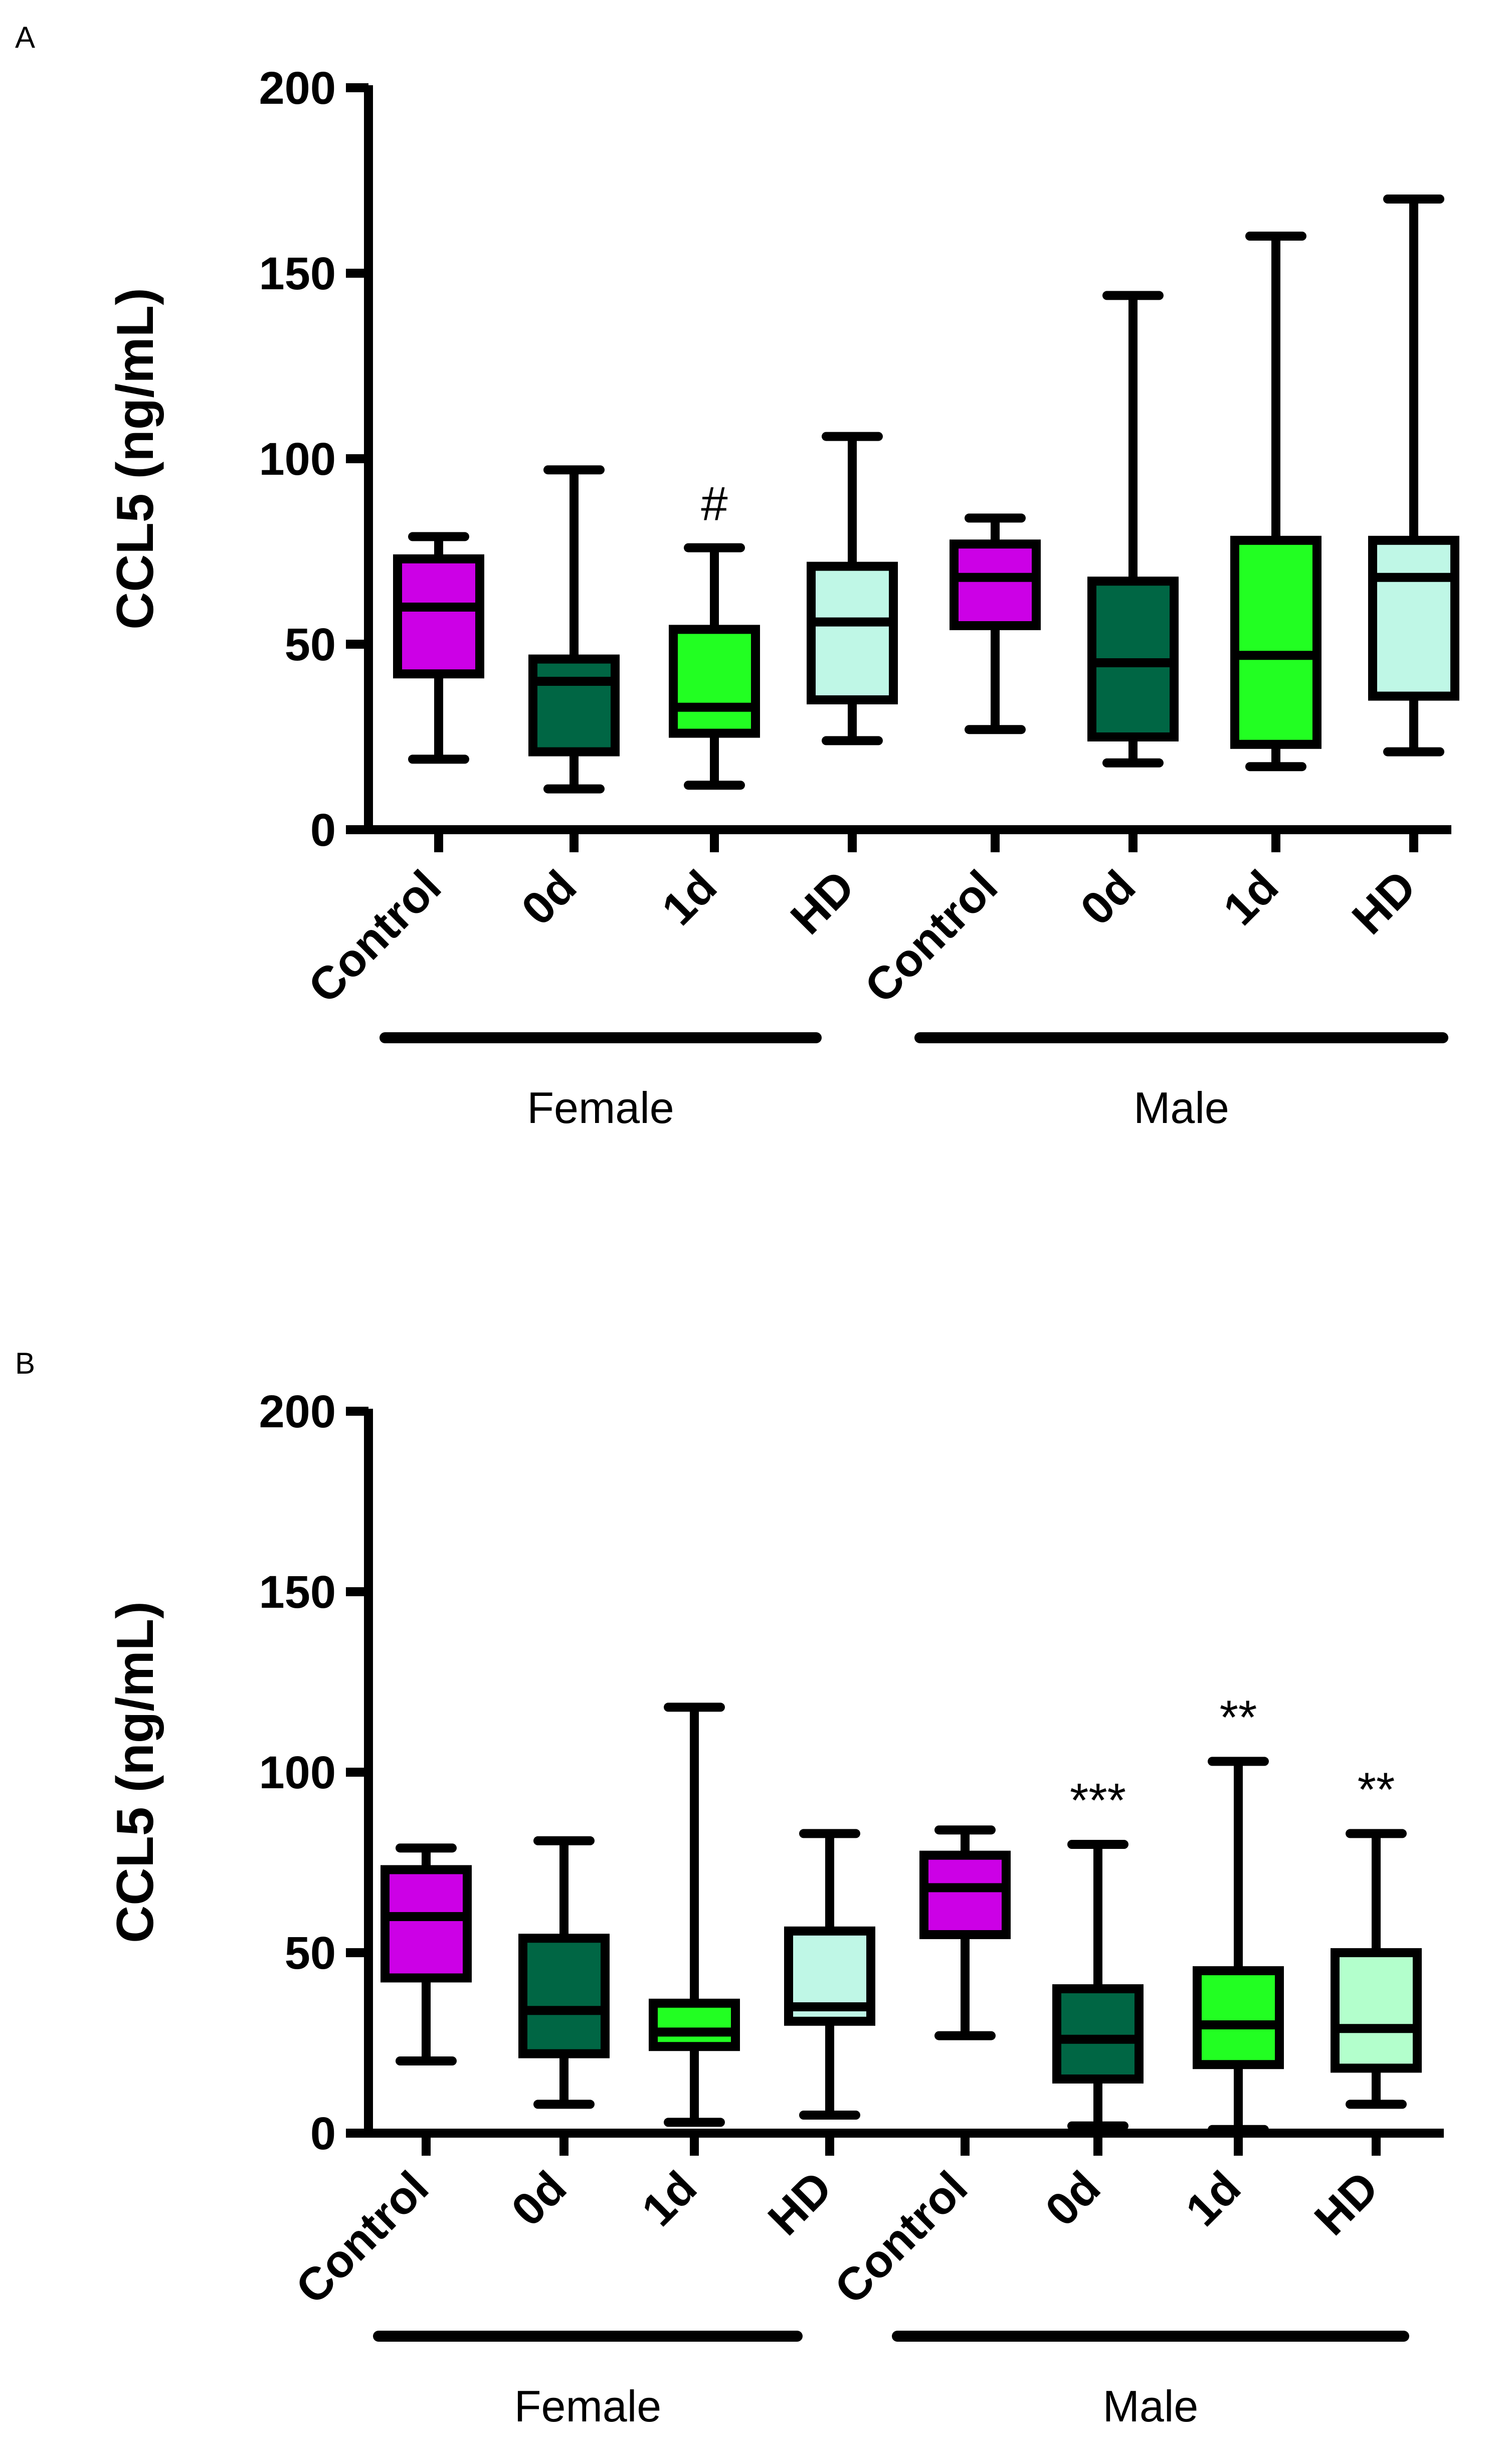 This screenshot has width=1512, height=2454. I want to click on box-male-hd: **, so click(1376, 1936).